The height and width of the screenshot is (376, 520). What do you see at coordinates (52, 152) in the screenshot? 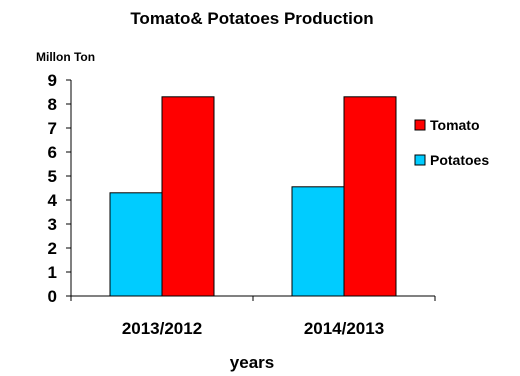
I see `y-tick-label: 6` at bounding box center [52, 152].